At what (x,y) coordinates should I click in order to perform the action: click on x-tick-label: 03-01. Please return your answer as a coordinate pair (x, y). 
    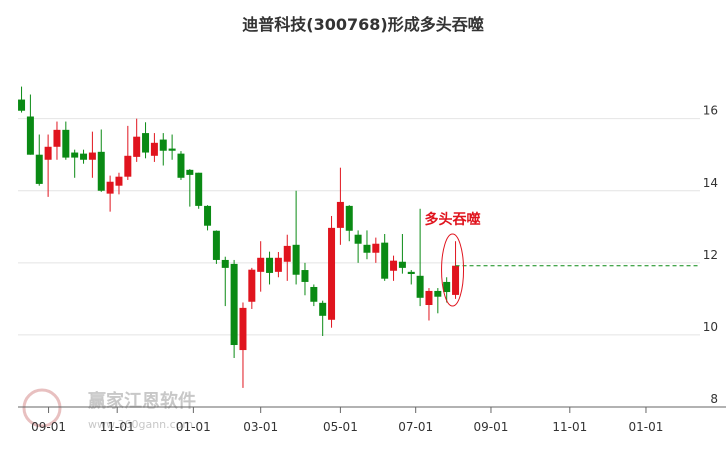
    Looking at the image, I should click on (260, 427).